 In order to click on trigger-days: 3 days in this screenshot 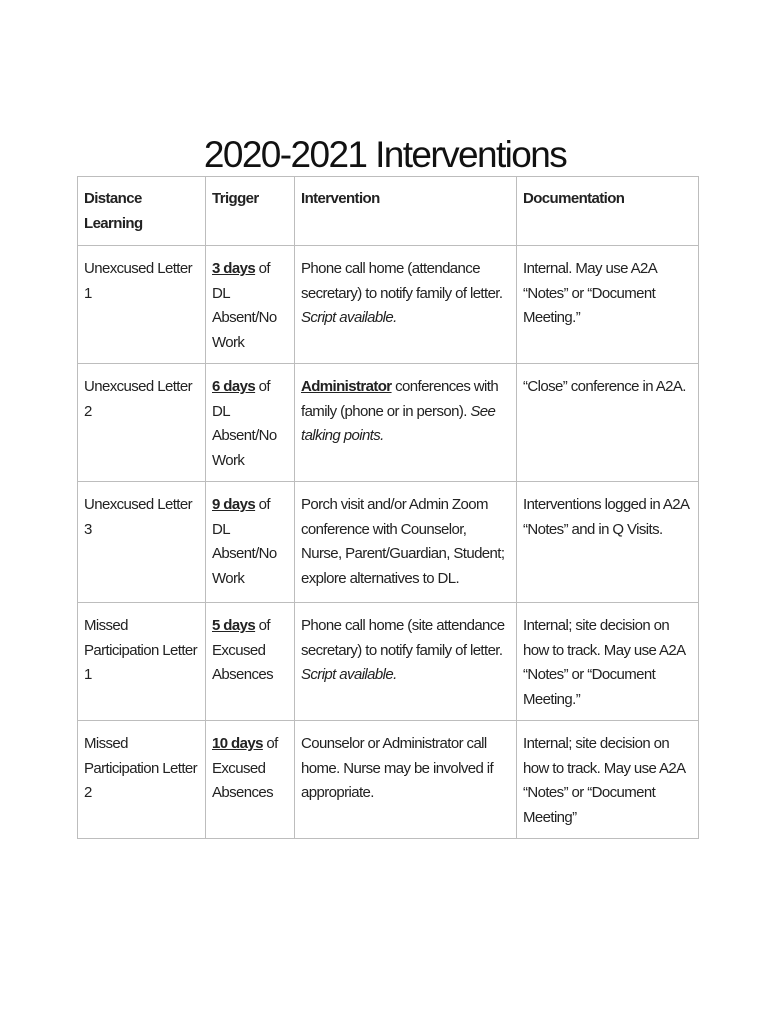, I will do `click(234, 268)`.